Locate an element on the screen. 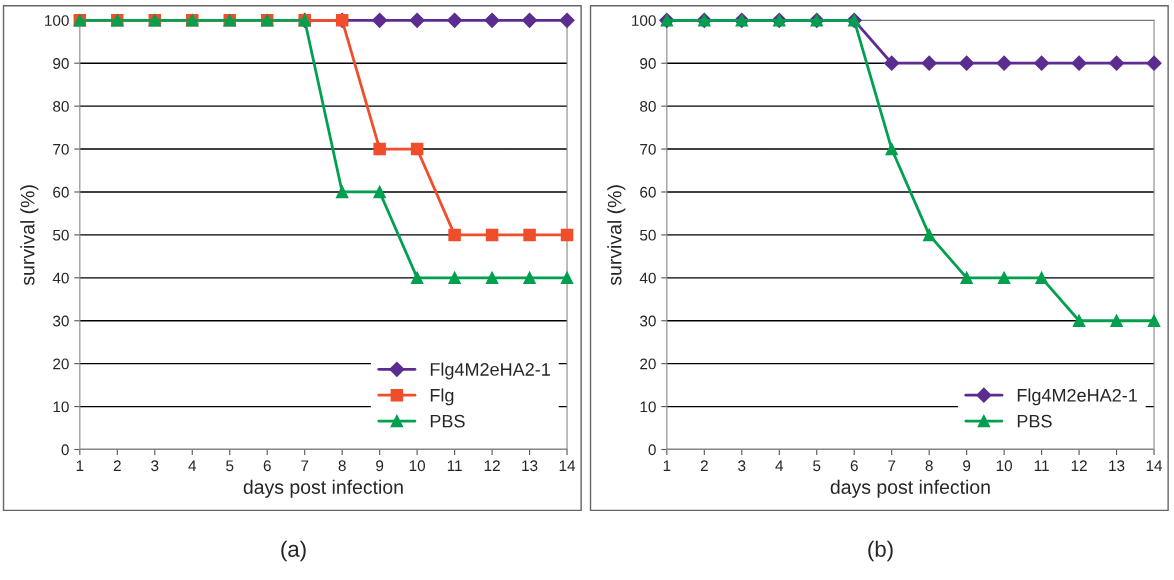  text: (b) is located at coordinates (880, 551).